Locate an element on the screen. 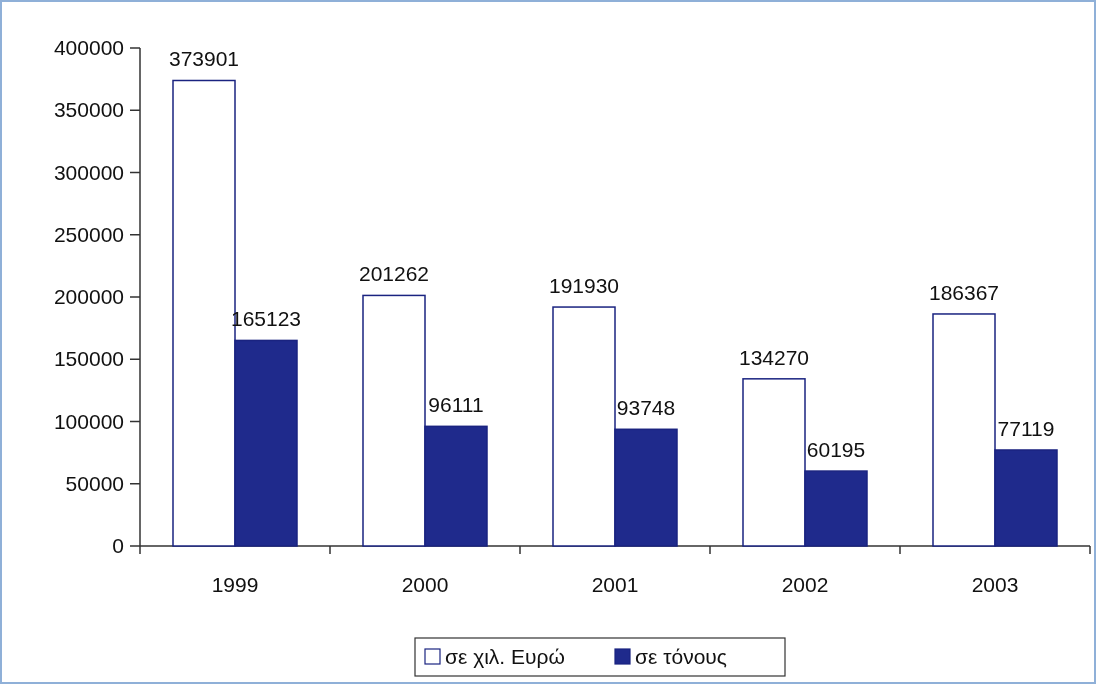 Image resolution: width=1096 pixels, height=684 pixels. y-tick-label: 100000 is located at coordinates (88, 421).